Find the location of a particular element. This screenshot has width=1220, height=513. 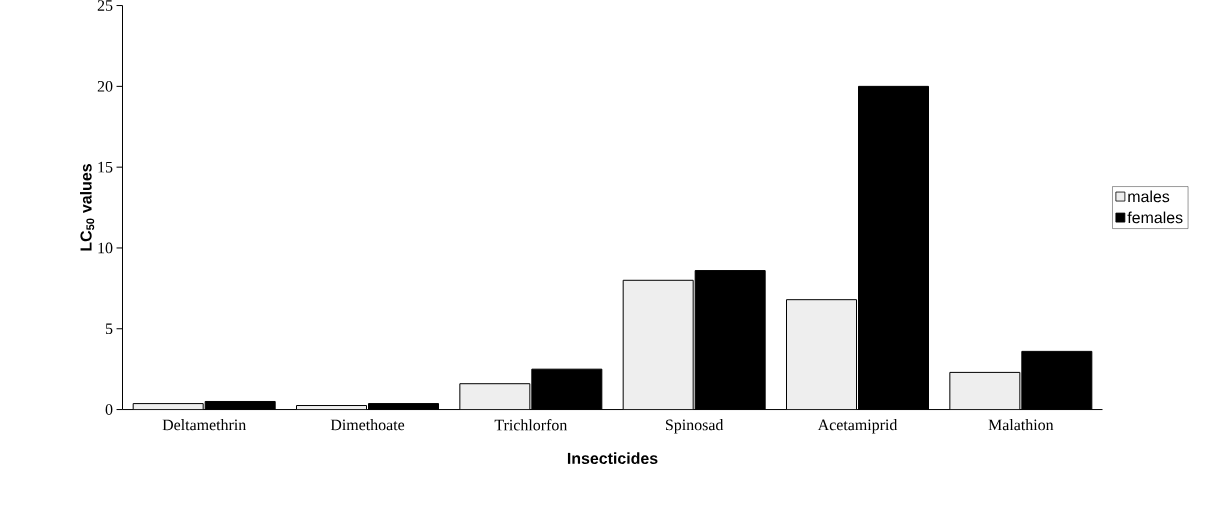

legend-label: males is located at coordinates (1149, 196).